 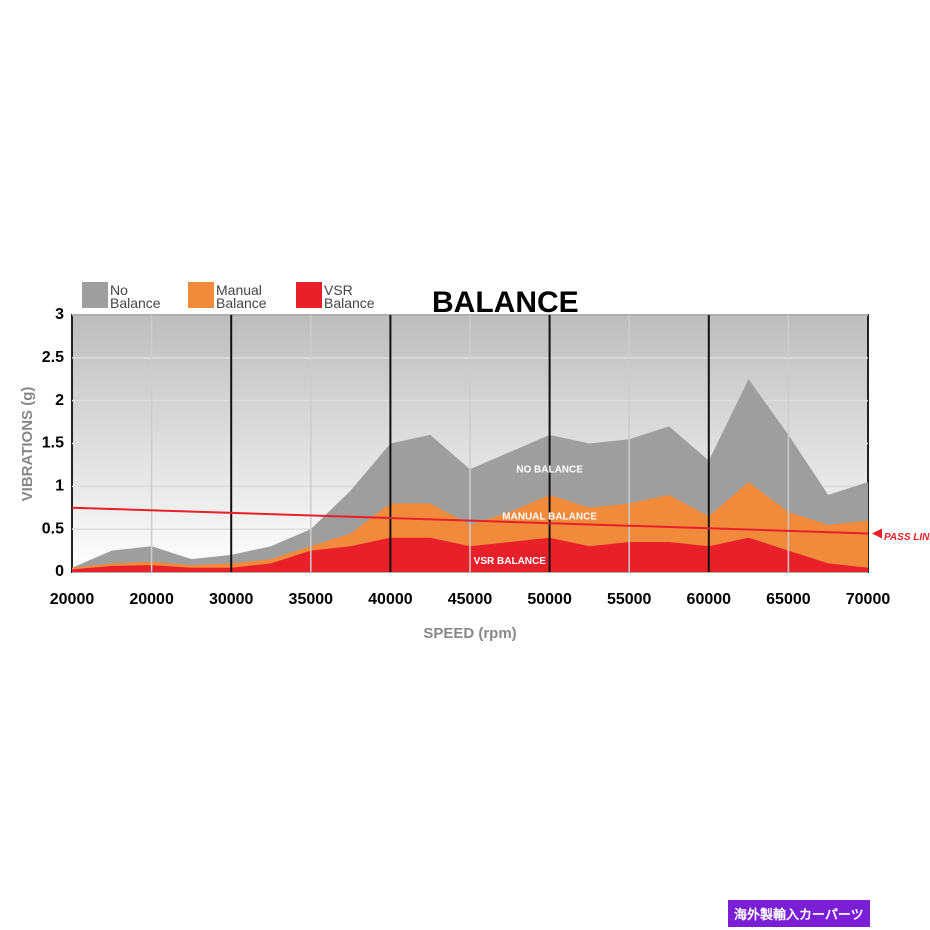 I want to click on x-tick-label: 40000, so click(x=390, y=599).